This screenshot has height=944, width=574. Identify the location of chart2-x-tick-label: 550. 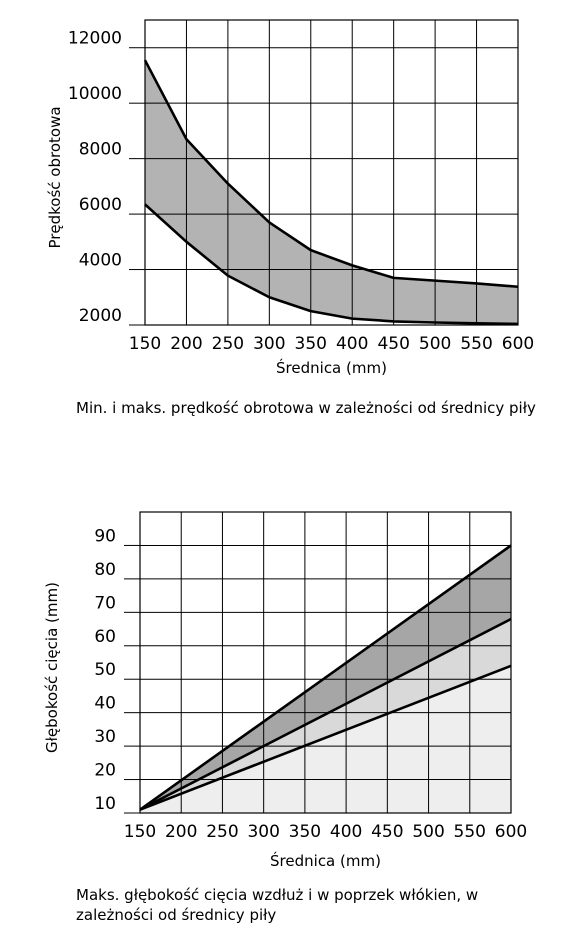
(470, 832).